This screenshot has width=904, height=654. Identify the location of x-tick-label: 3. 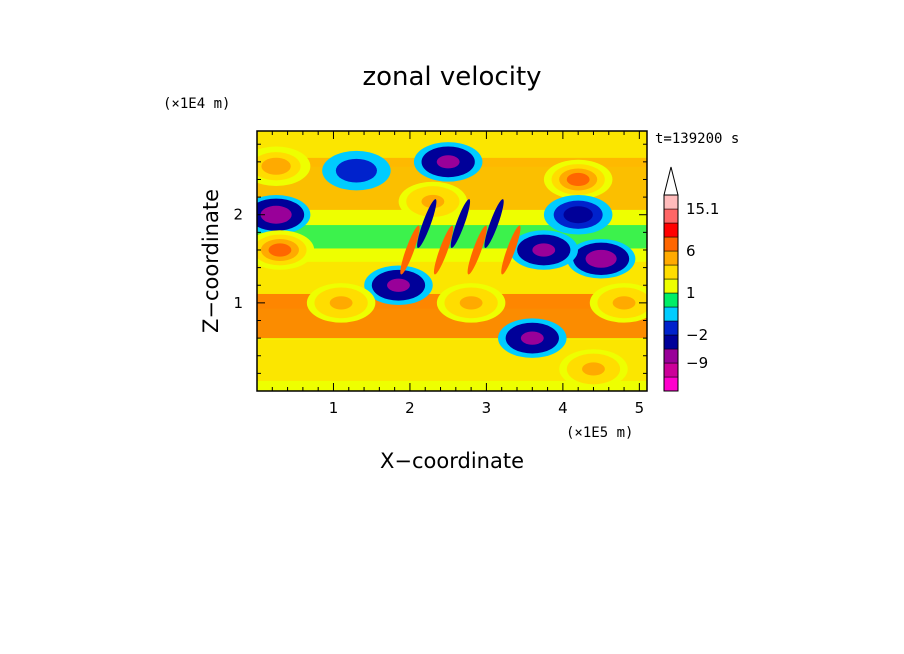
(487, 408).